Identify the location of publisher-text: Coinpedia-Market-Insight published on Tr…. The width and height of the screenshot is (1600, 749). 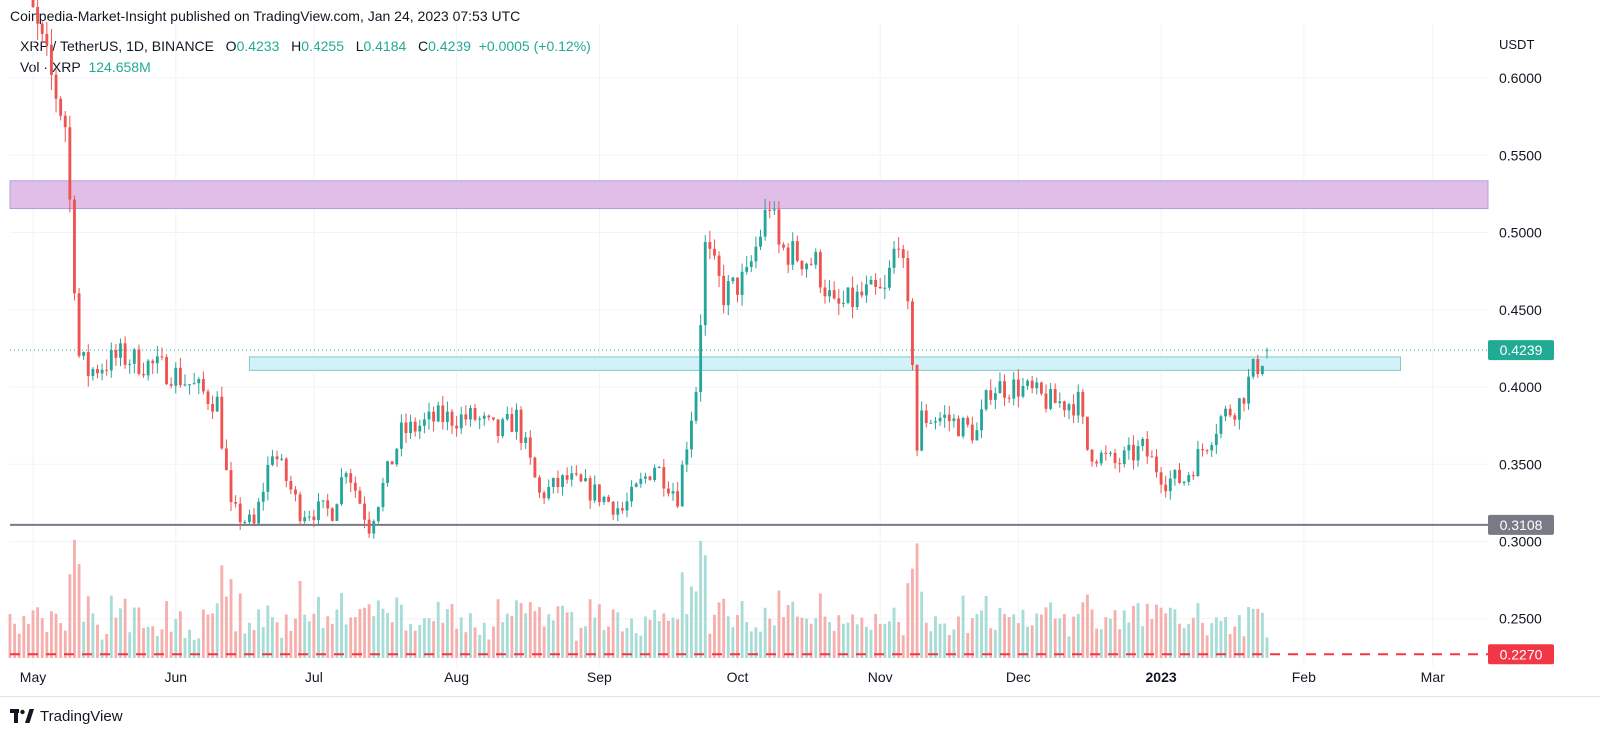
(265, 16).